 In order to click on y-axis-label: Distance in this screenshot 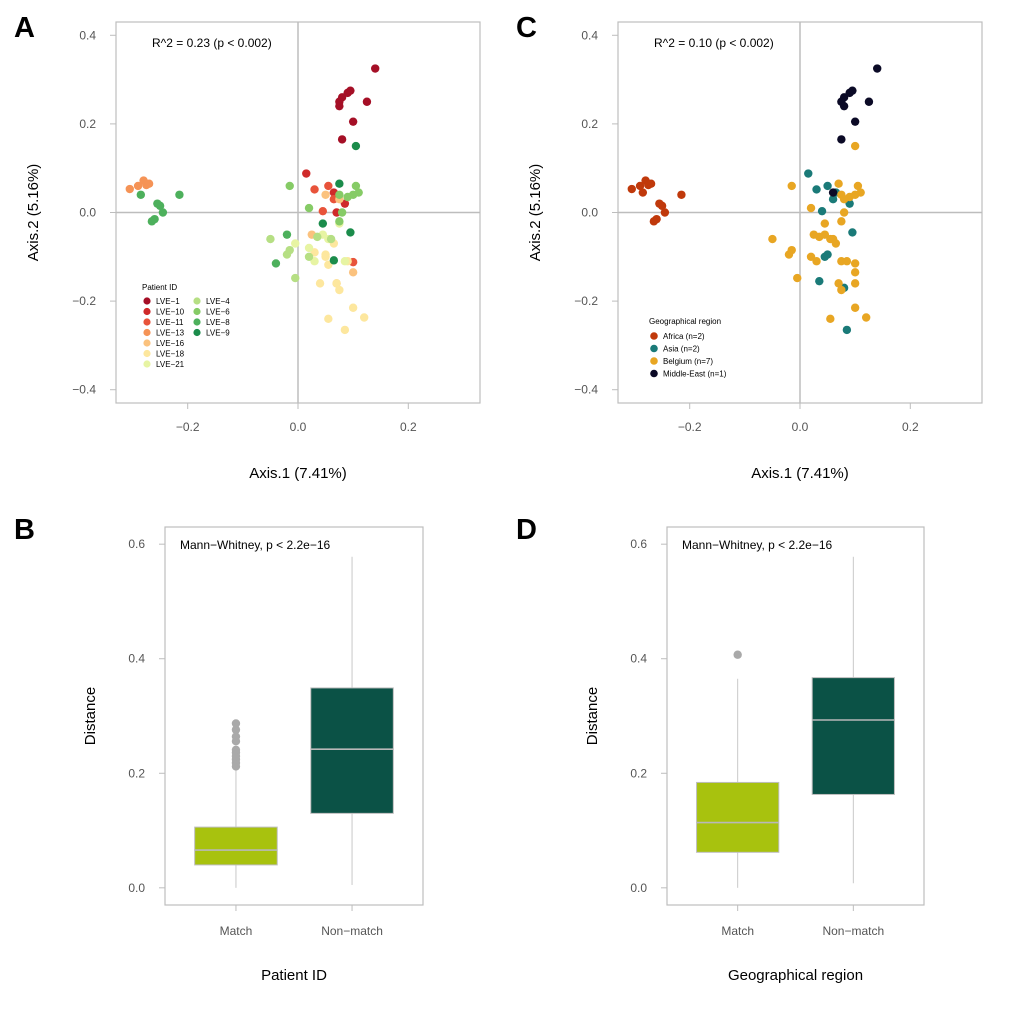, I will do `click(592, 716)`.